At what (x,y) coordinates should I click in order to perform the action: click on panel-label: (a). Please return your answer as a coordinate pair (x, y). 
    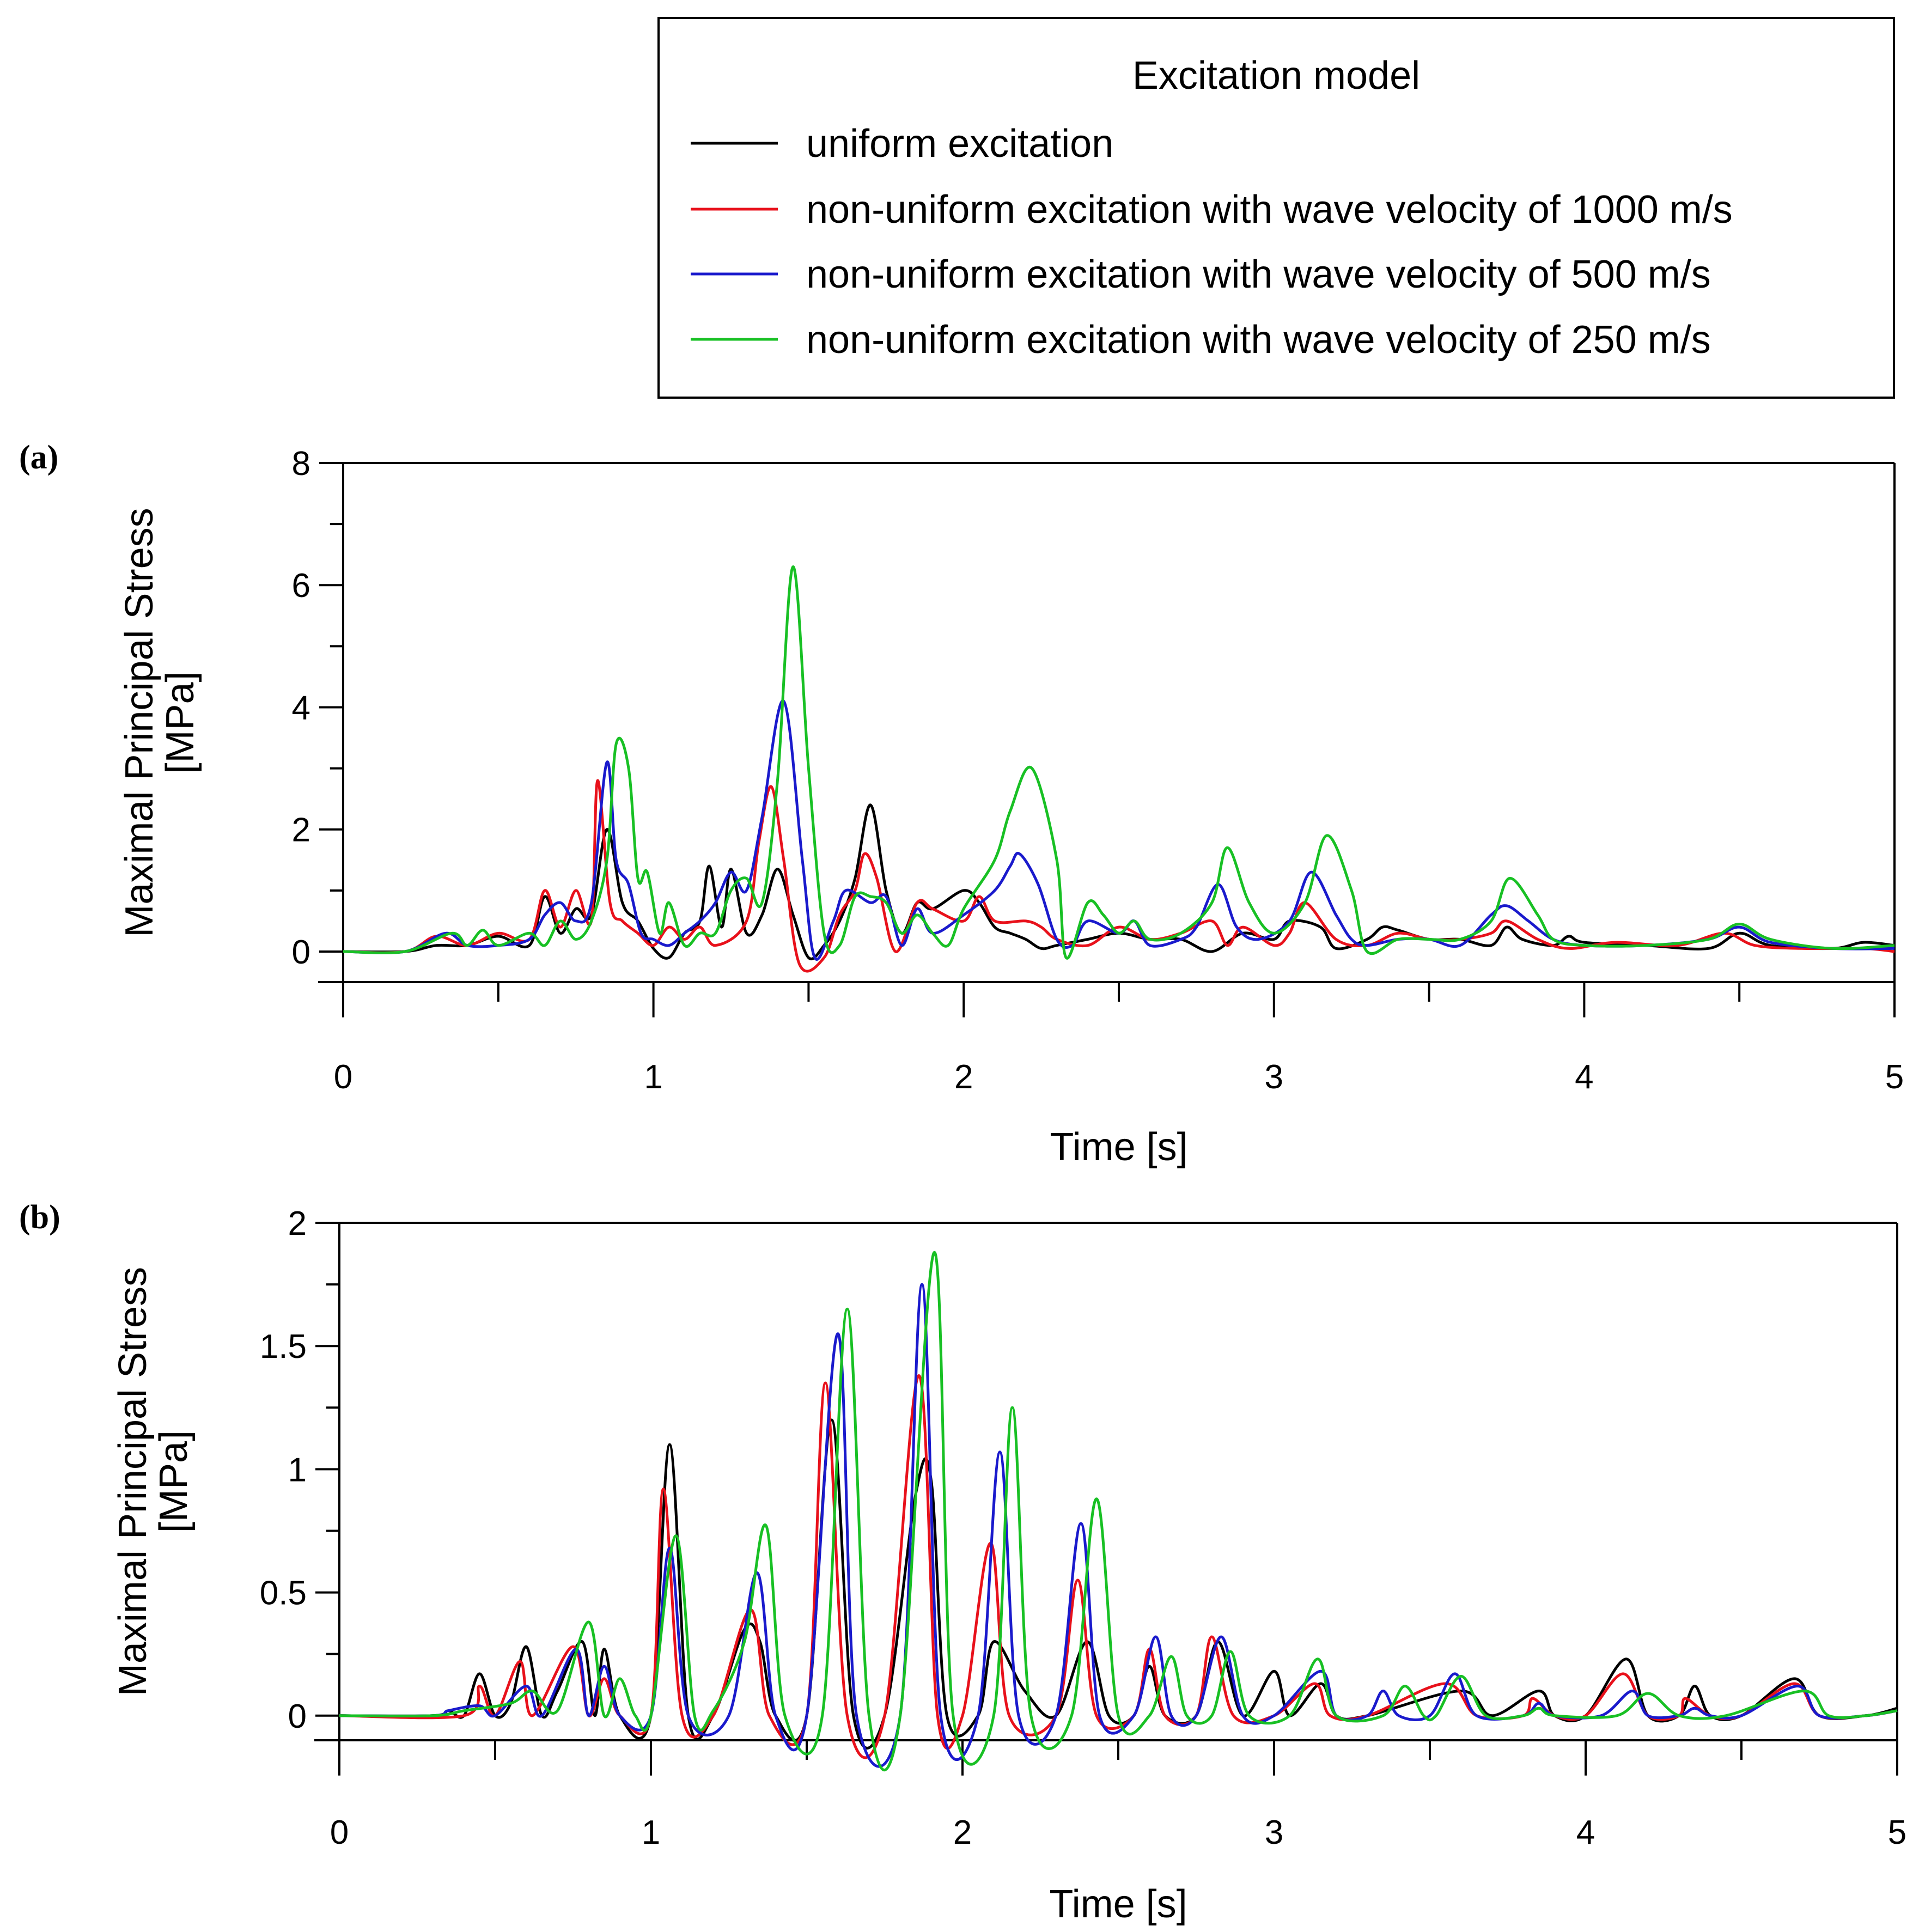
    Looking at the image, I should click on (38, 458).